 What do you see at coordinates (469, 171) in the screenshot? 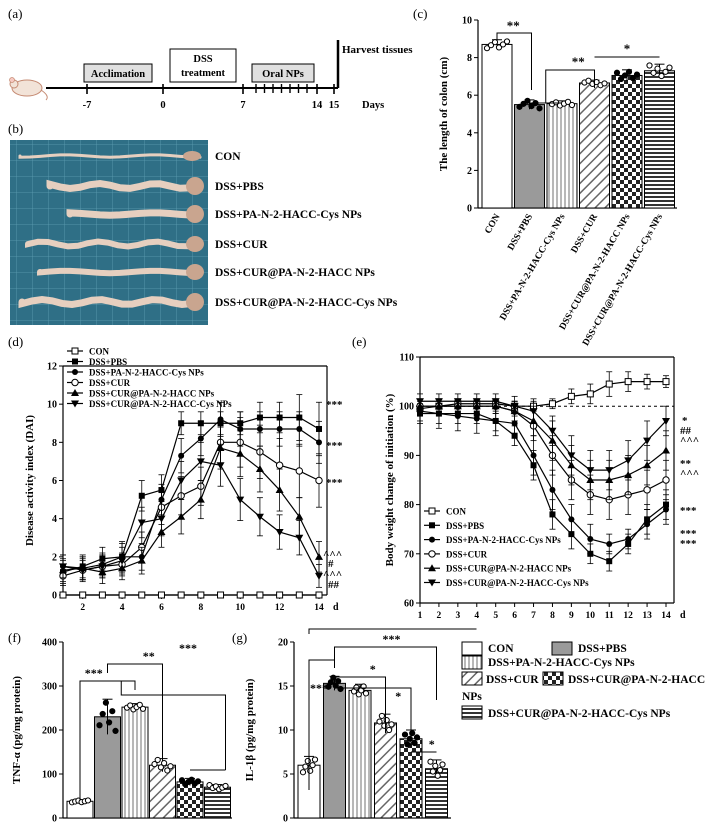
I see `y-tick-label: 2` at bounding box center [469, 171].